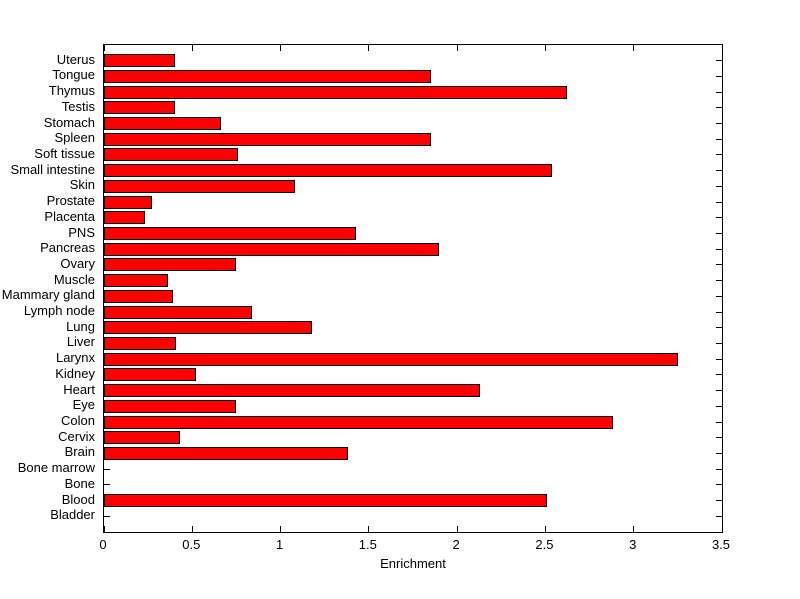 The width and height of the screenshot is (800, 599). What do you see at coordinates (139, 61) in the screenshot?
I see `bar-uterus` at bounding box center [139, 61].